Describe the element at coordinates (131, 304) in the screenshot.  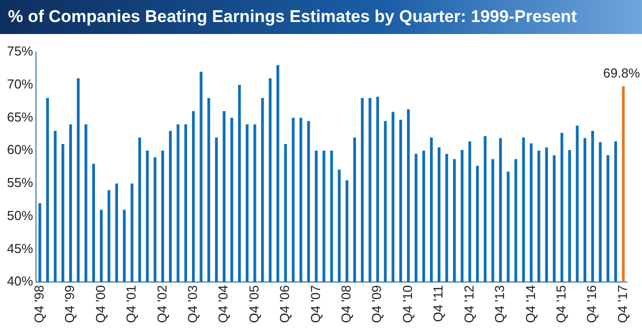
I see `x-tick-label: Q4 '01` at that location.